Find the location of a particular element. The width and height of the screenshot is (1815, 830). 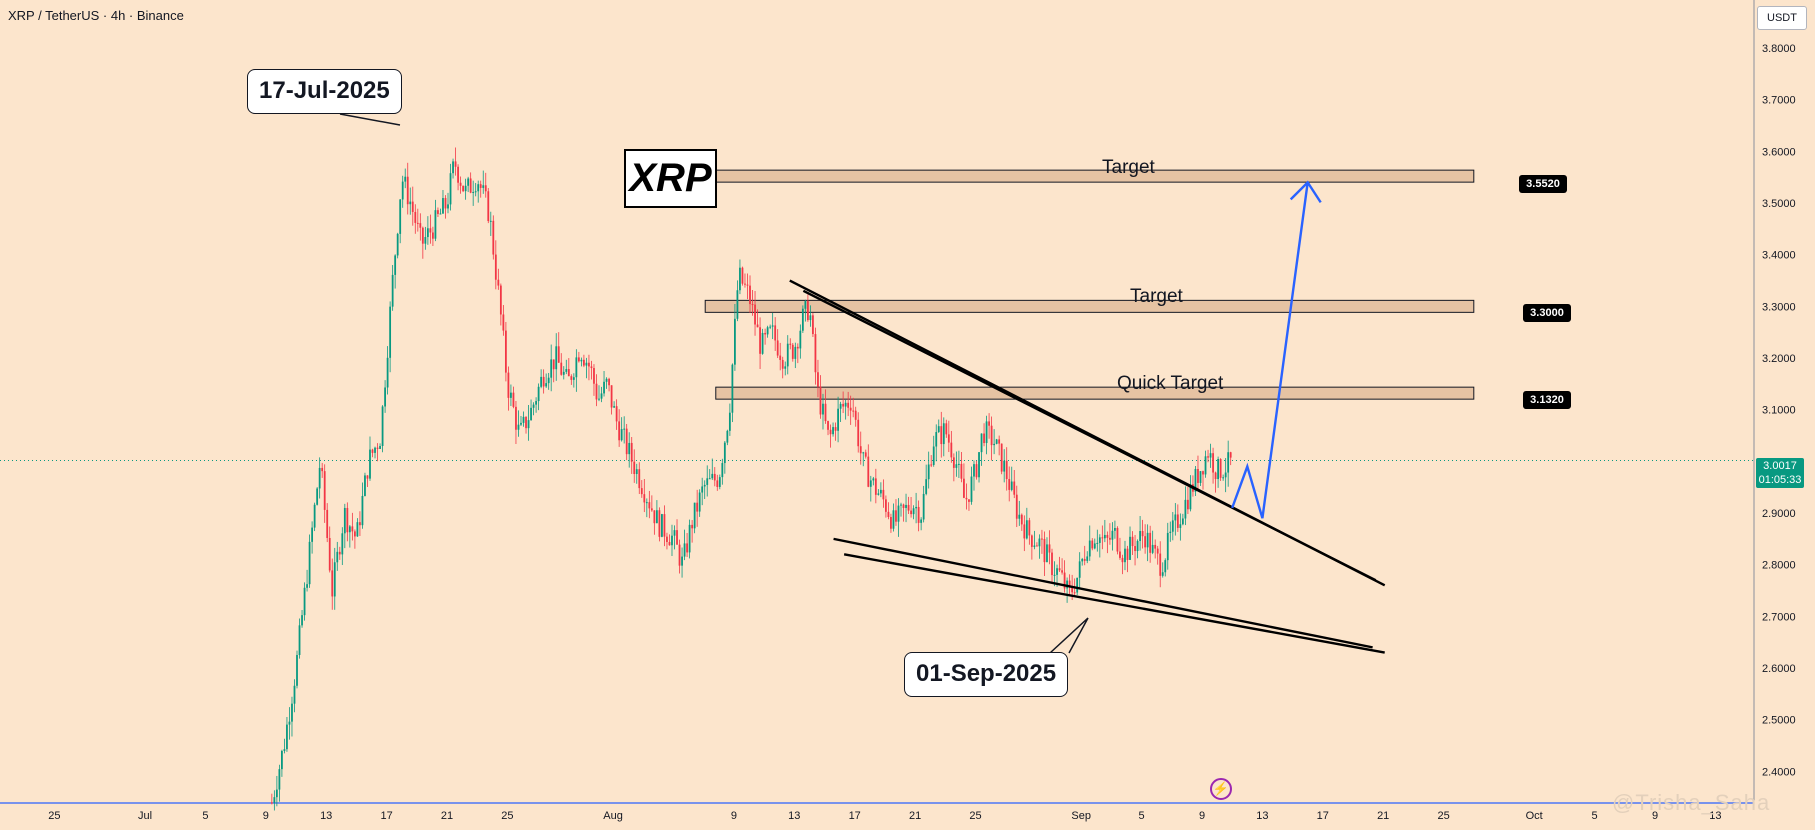

low-date-callout: 01-Sep-2025 is located at coordinates (986, 674).